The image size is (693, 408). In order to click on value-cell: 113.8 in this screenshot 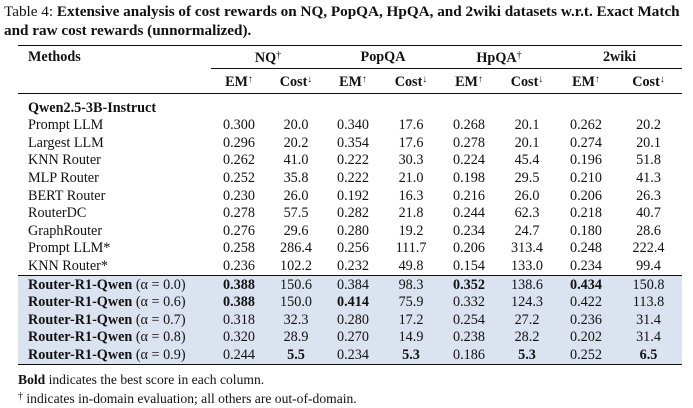, I will do `click(648, 302)`.